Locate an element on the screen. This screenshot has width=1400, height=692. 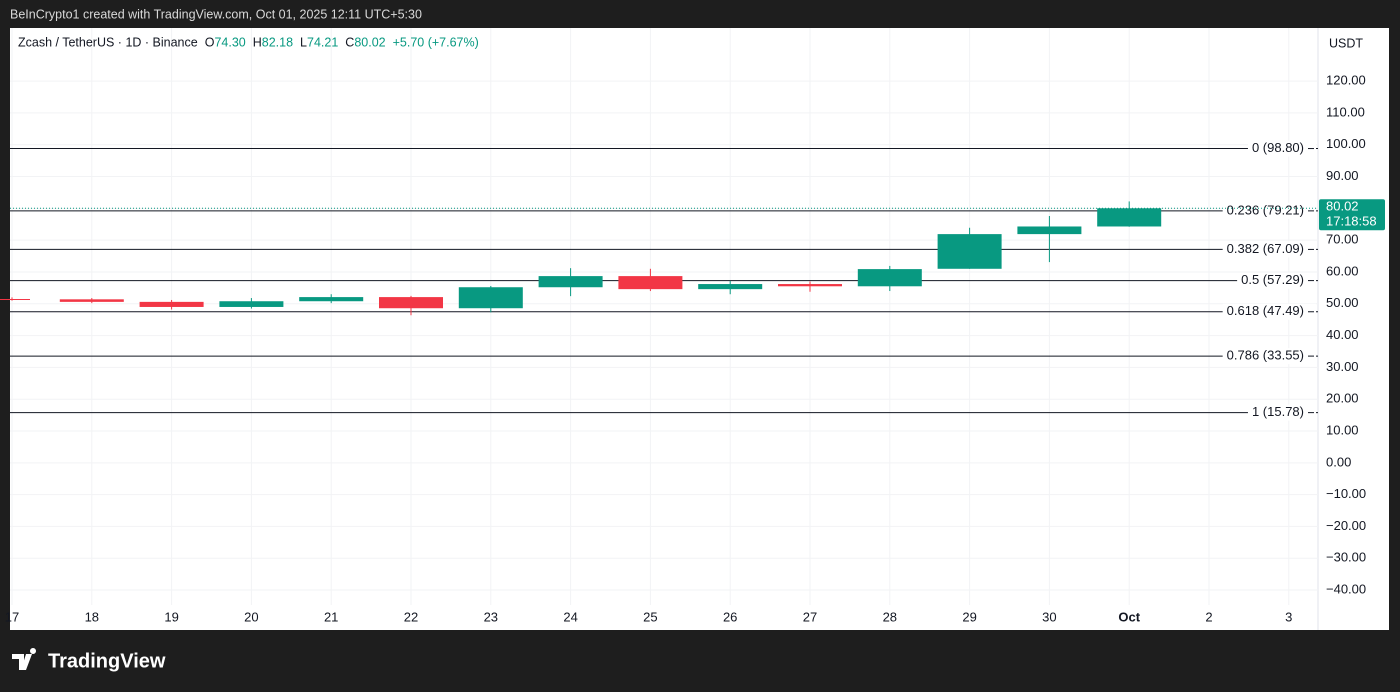
x-tick-label: 28 is located at coordinates (890, 616).